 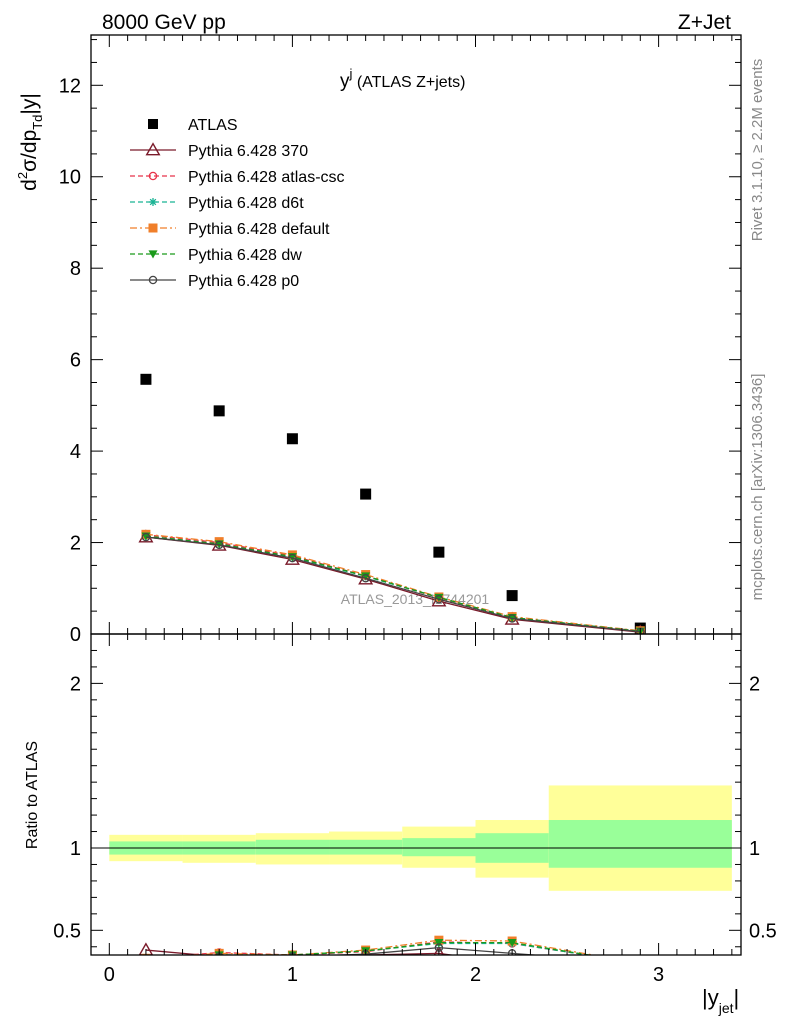 I want to click on xtick-label: 3, so click(x=658, y=975).